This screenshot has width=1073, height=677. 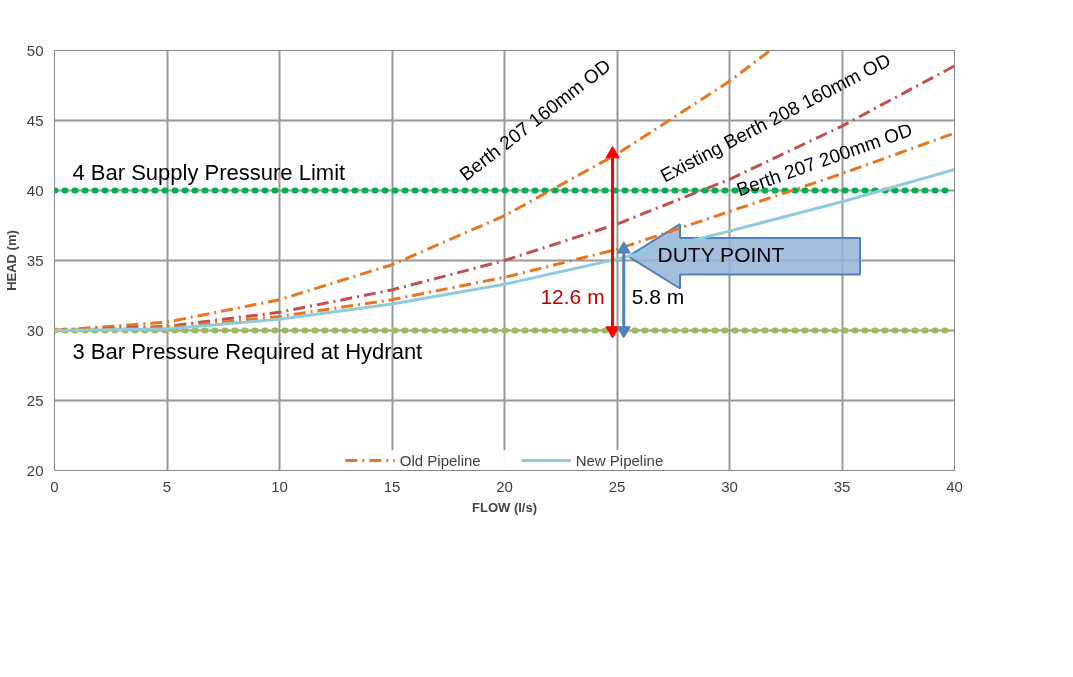 I want to click on y-tick-label: 30, so click(x=35, y=330).